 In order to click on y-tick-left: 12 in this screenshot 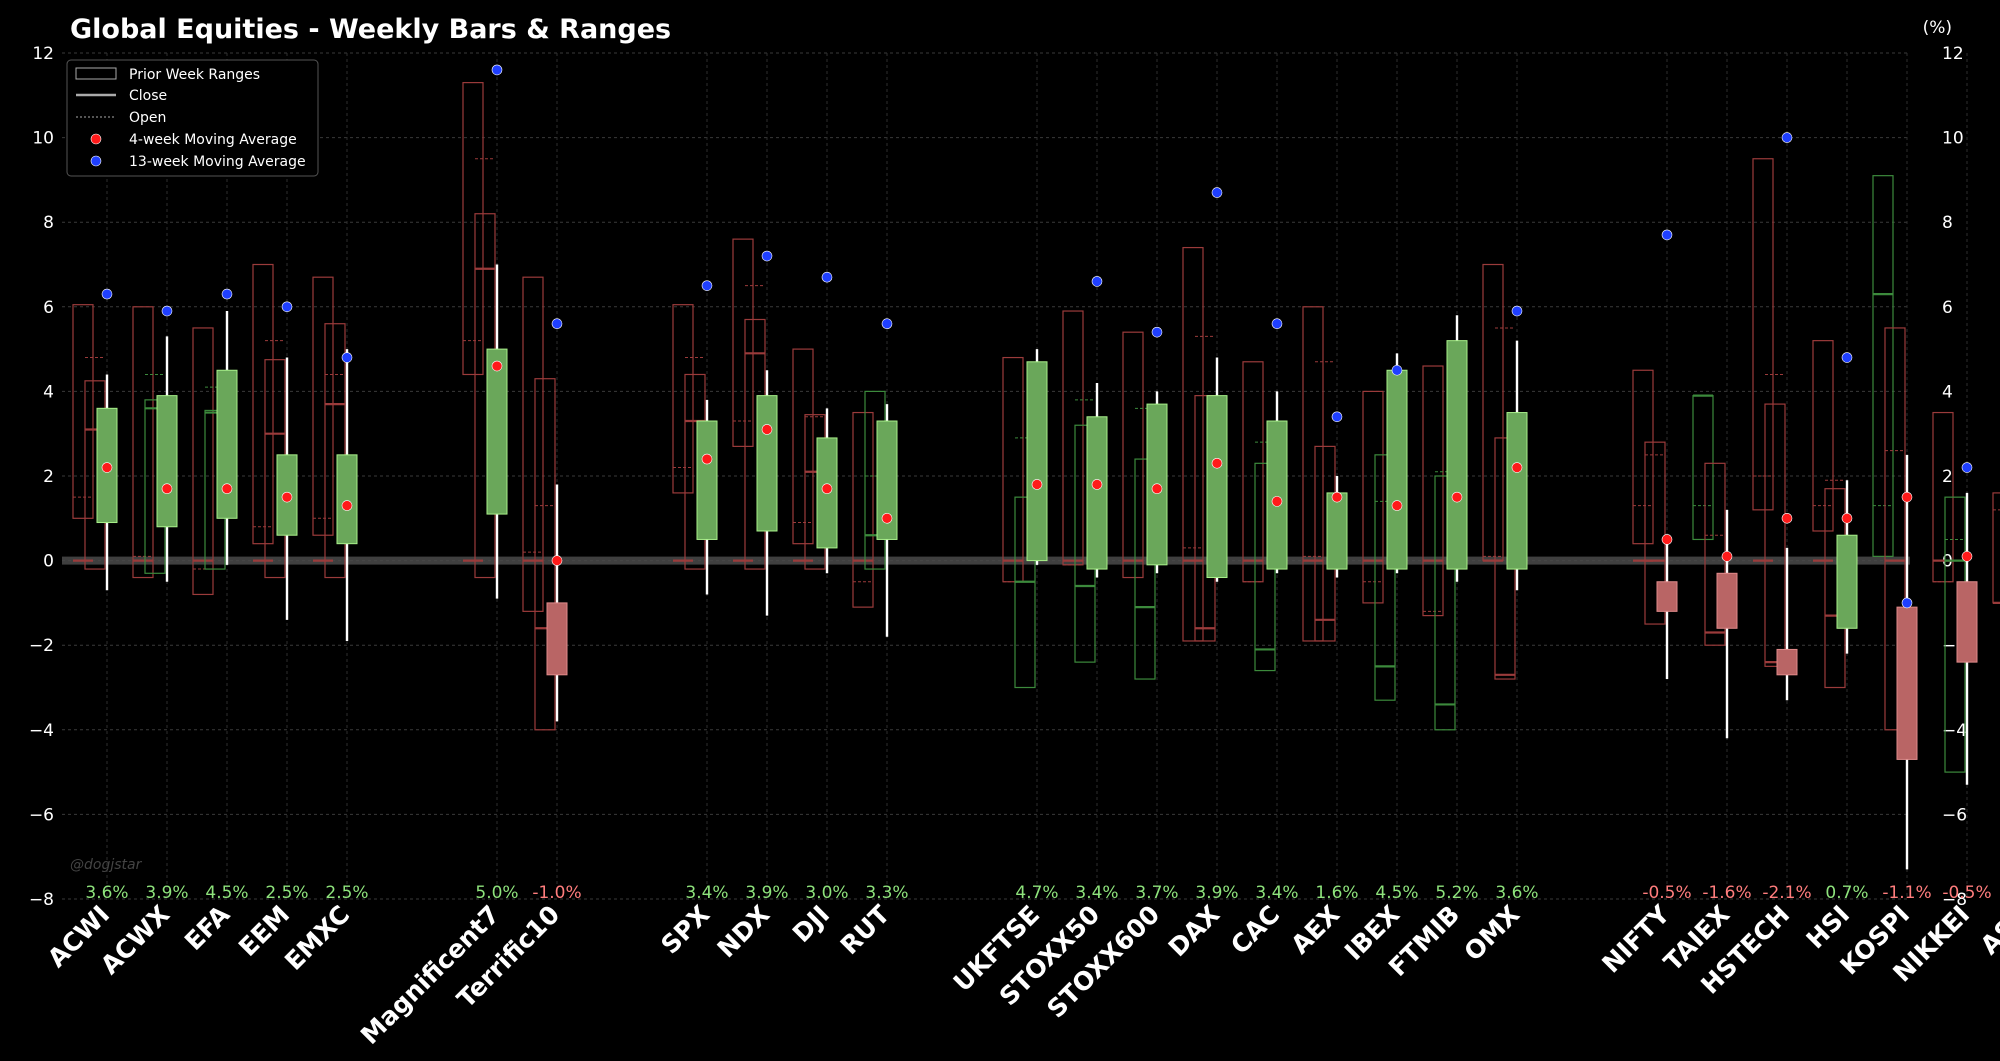, I will do `click(43, 54)`.